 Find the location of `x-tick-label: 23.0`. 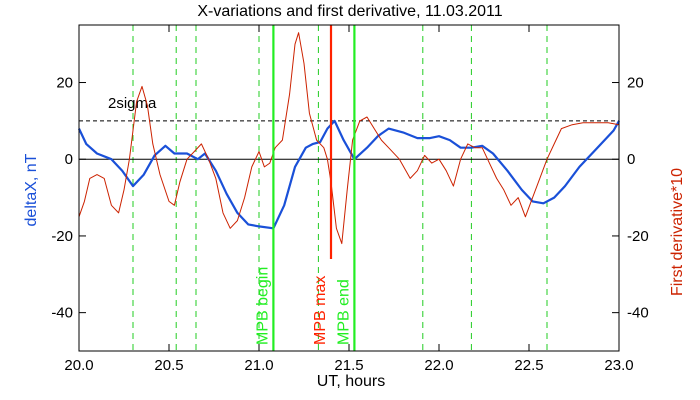

x-tick-label: 23.0 is located at coordinates (618, 365).